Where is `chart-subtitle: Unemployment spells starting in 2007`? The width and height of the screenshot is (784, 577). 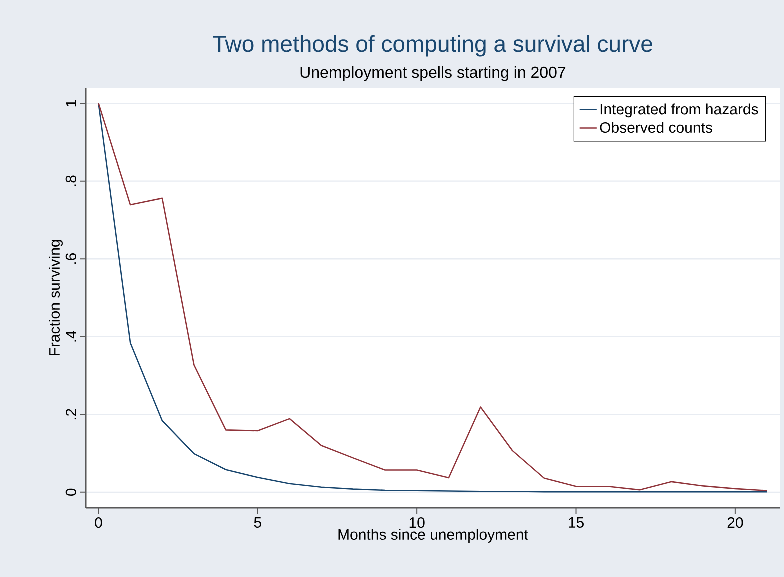 chart-subtitle: Unemployment spells starting in 2007 is located at coordinates (433, 74).